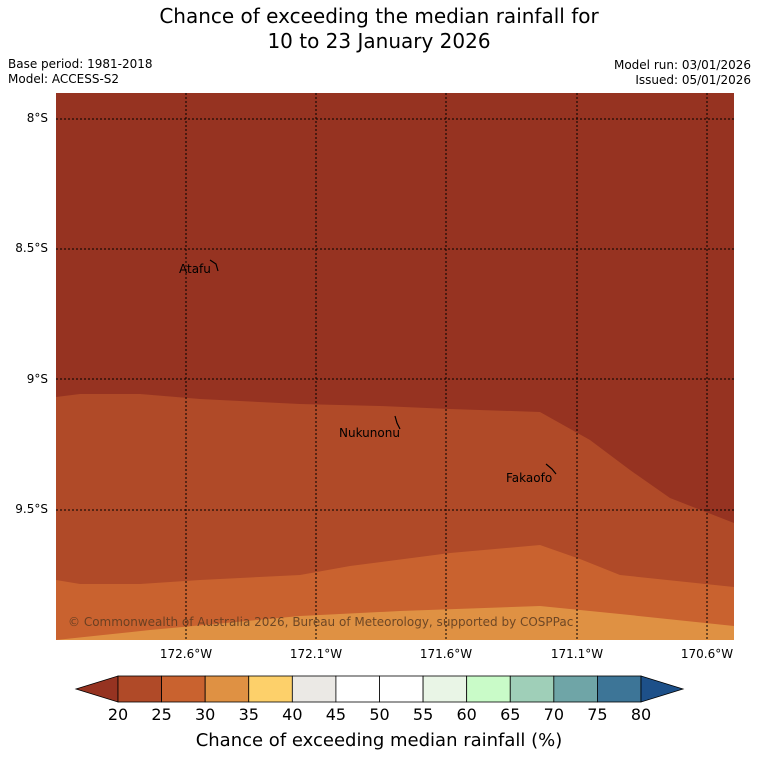 This screenshot has width=758, height=781. I want to click on place-atafu: Atafu, so click(195, 269).